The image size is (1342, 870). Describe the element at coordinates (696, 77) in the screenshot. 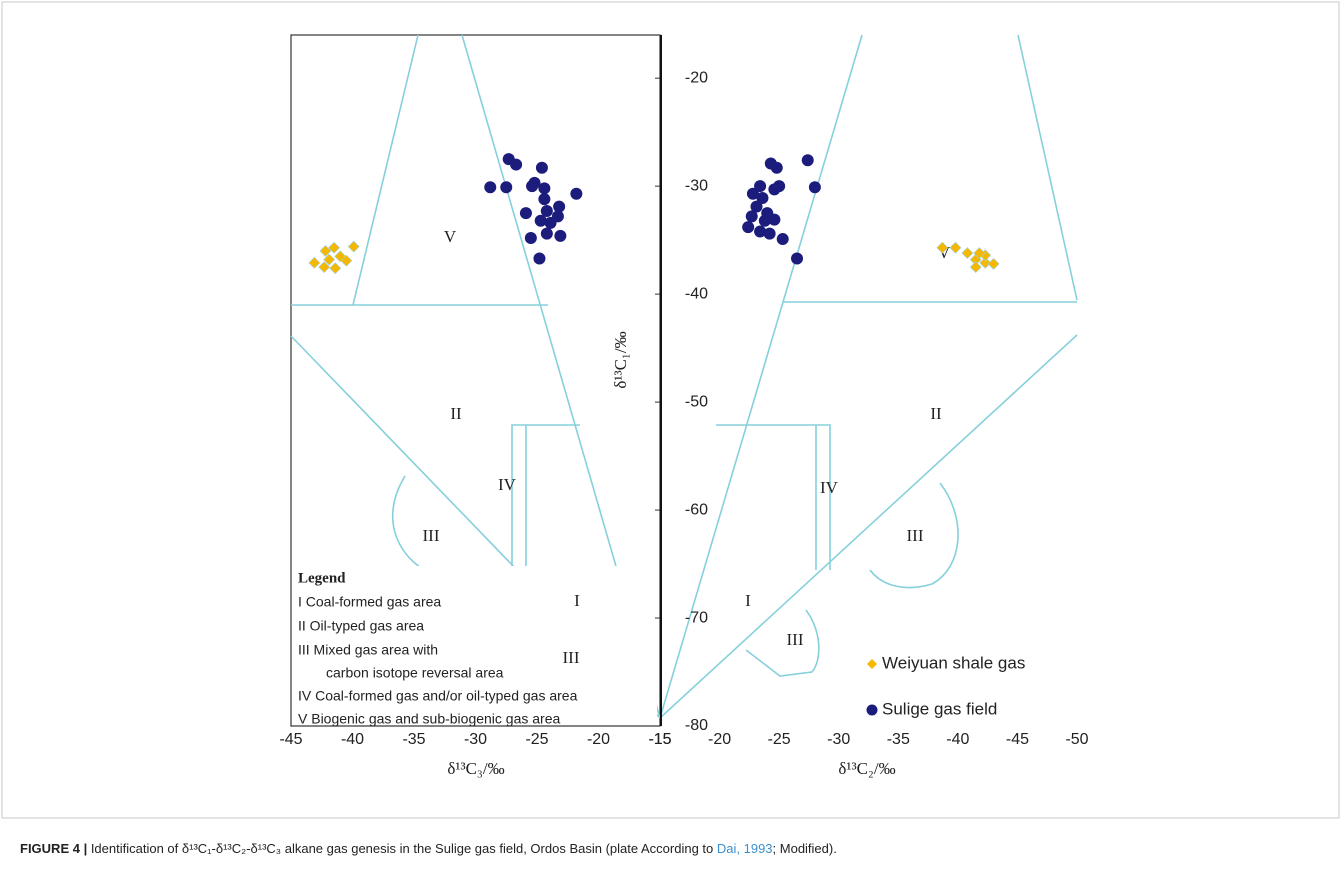

I see `y-tick-label: -20` at that location.